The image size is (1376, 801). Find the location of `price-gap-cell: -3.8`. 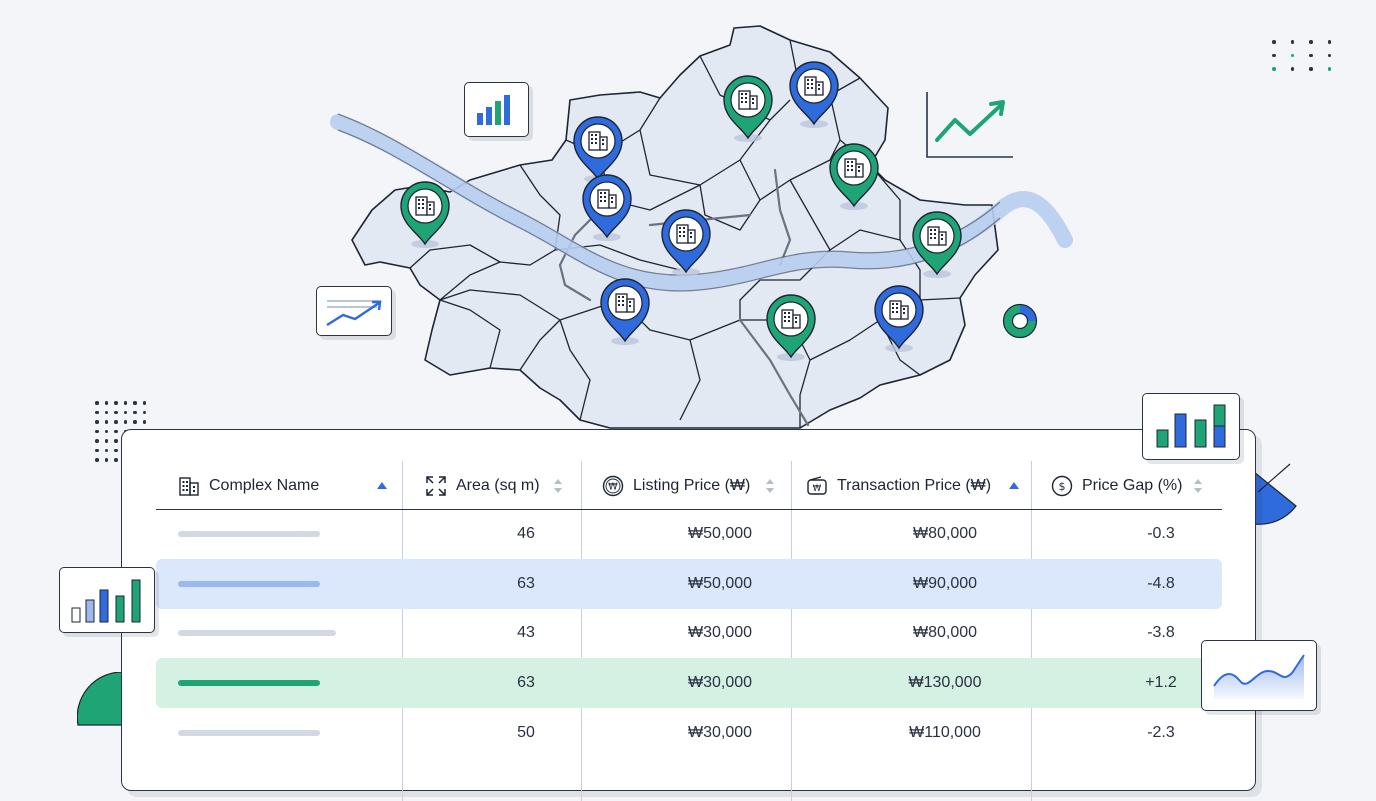

price-gap-cell: -3.8 is located at coordinates (1161, 633).